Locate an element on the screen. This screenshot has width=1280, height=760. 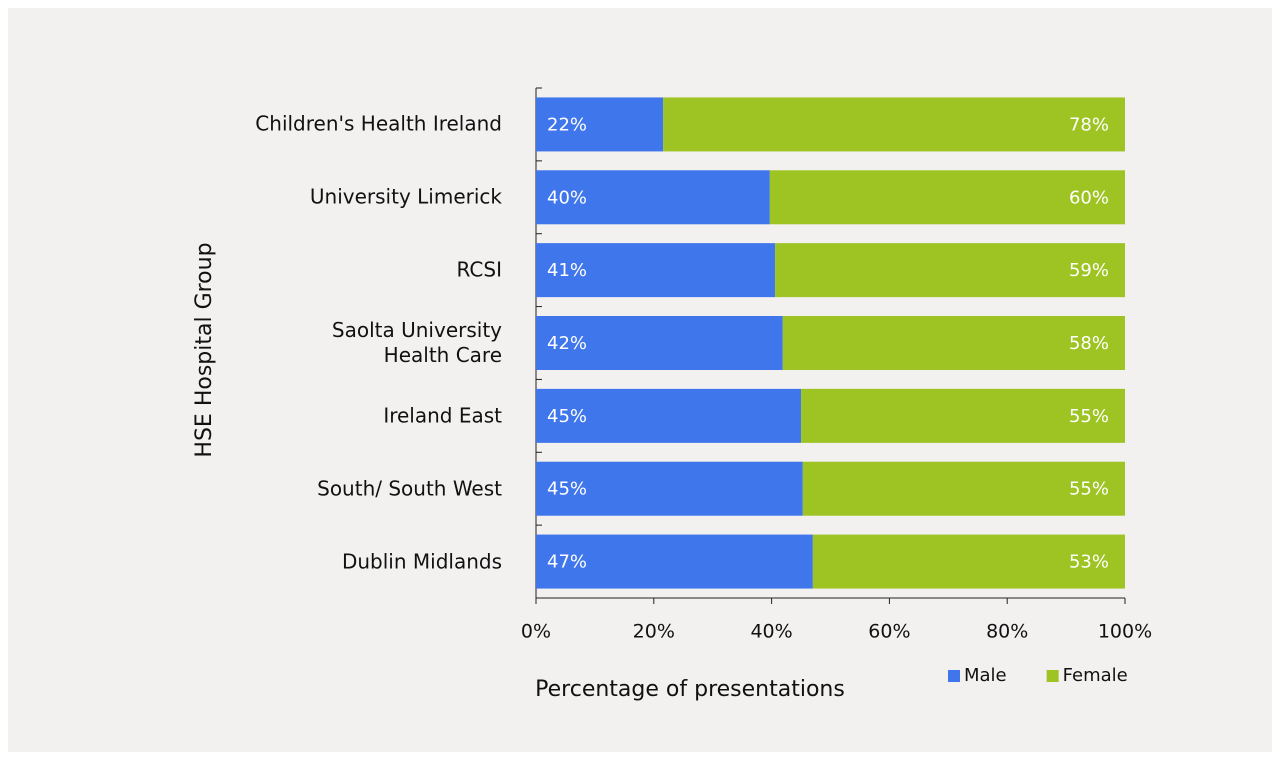
y-axis-title: HSE Hospital Group is located at coordinates (204, 349).